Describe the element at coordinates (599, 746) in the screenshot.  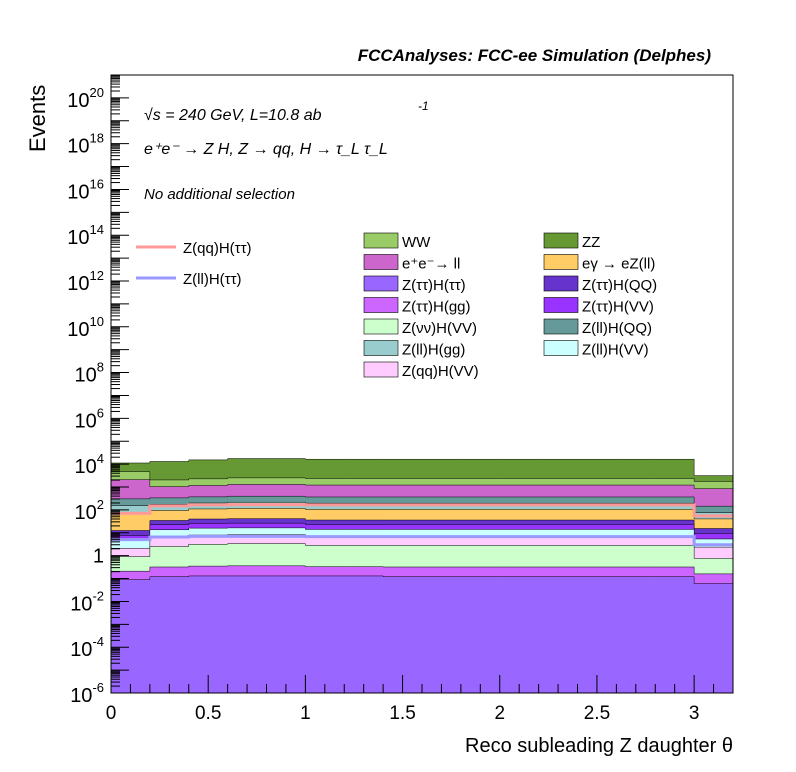
I see `x-axis-label: Reco subleading Z daughter θ` at that location.